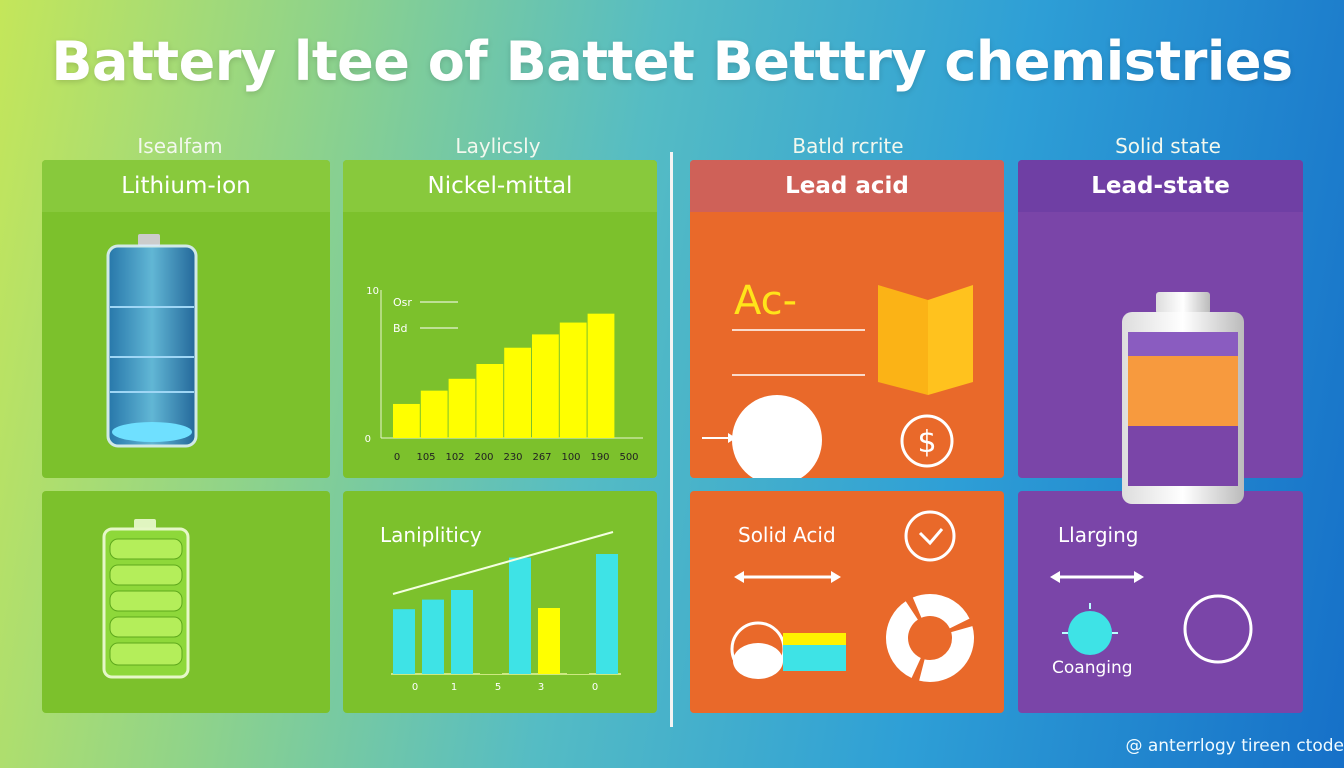  Describe the element at coordinates (425, 457) in the screenshot. I see `x-tick-label: 105` at that location.